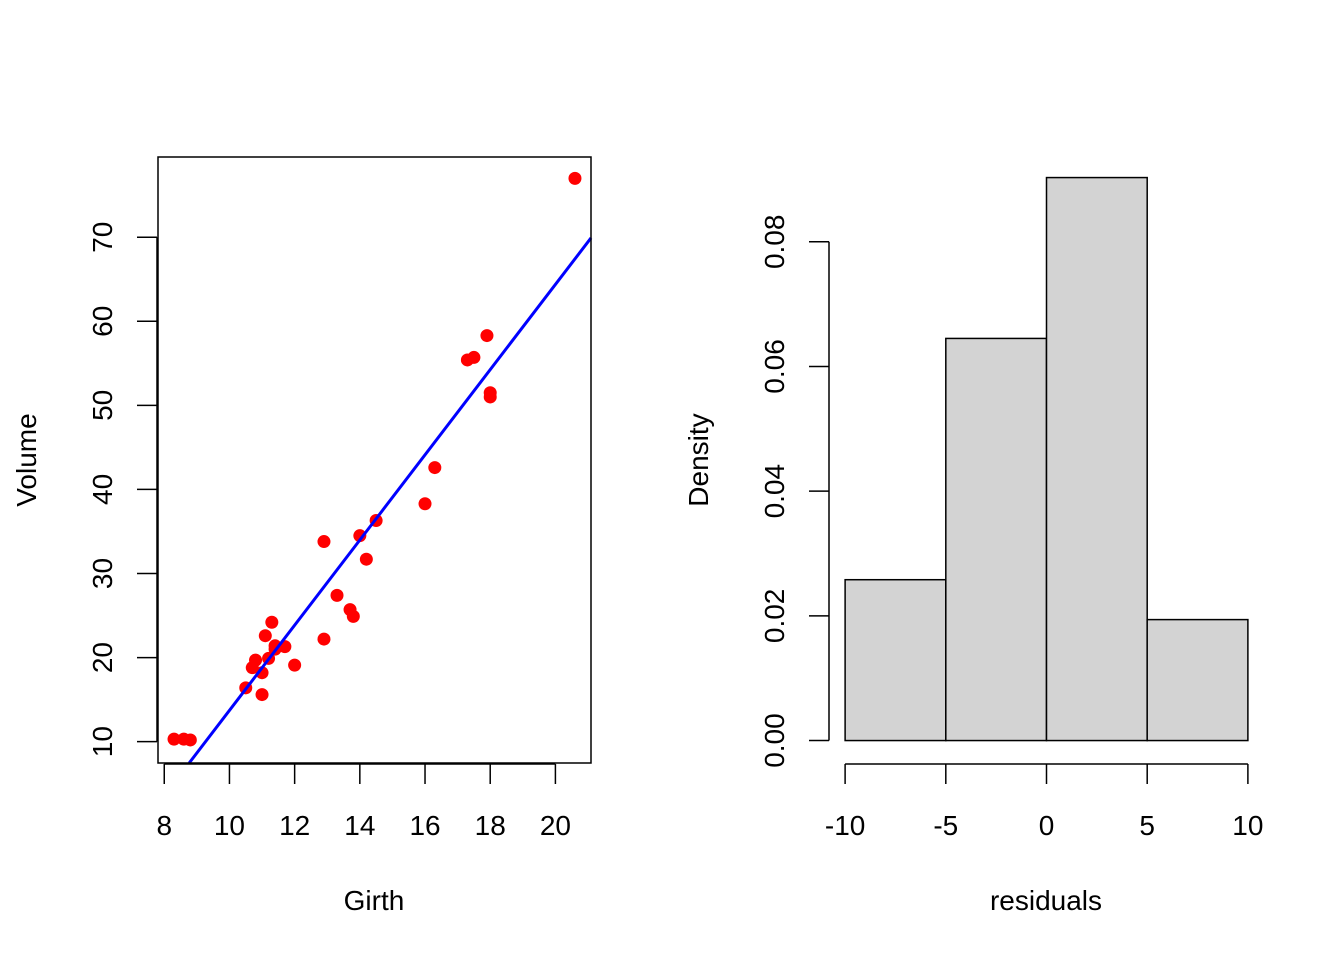 The image size is (1344, 960). What do you see at coordinates (1046, 900) in the screenshot?
I see `histogram-x-axis-title: residuals` at bounding box center [1046, 900].